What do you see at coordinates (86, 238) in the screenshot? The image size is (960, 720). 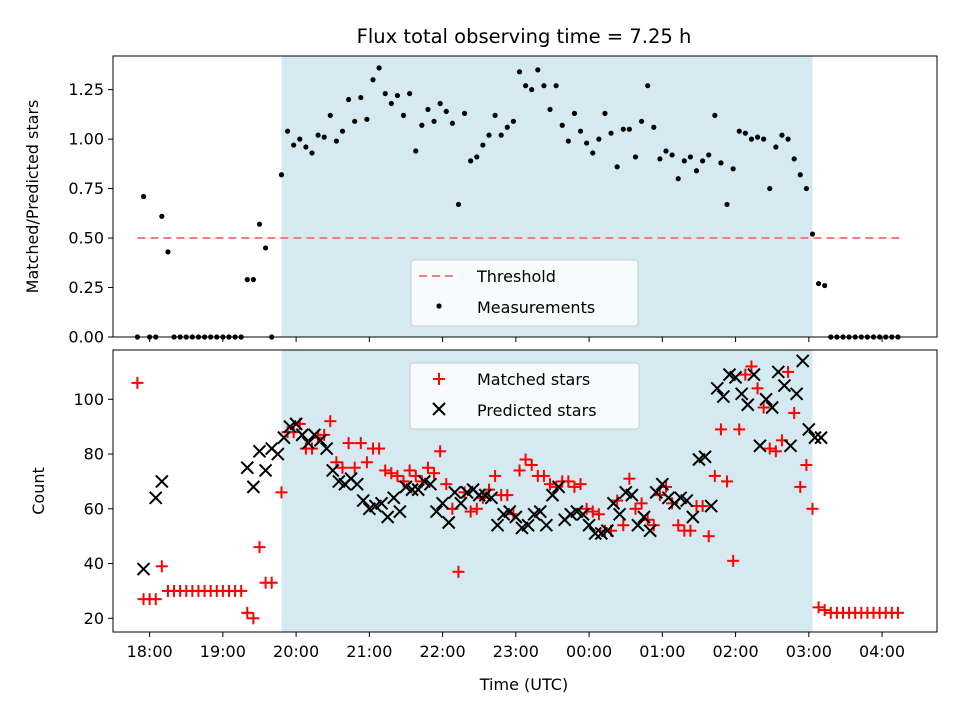 I see `top-y-tick-label: 0.50` at bounding box center [86, 238].